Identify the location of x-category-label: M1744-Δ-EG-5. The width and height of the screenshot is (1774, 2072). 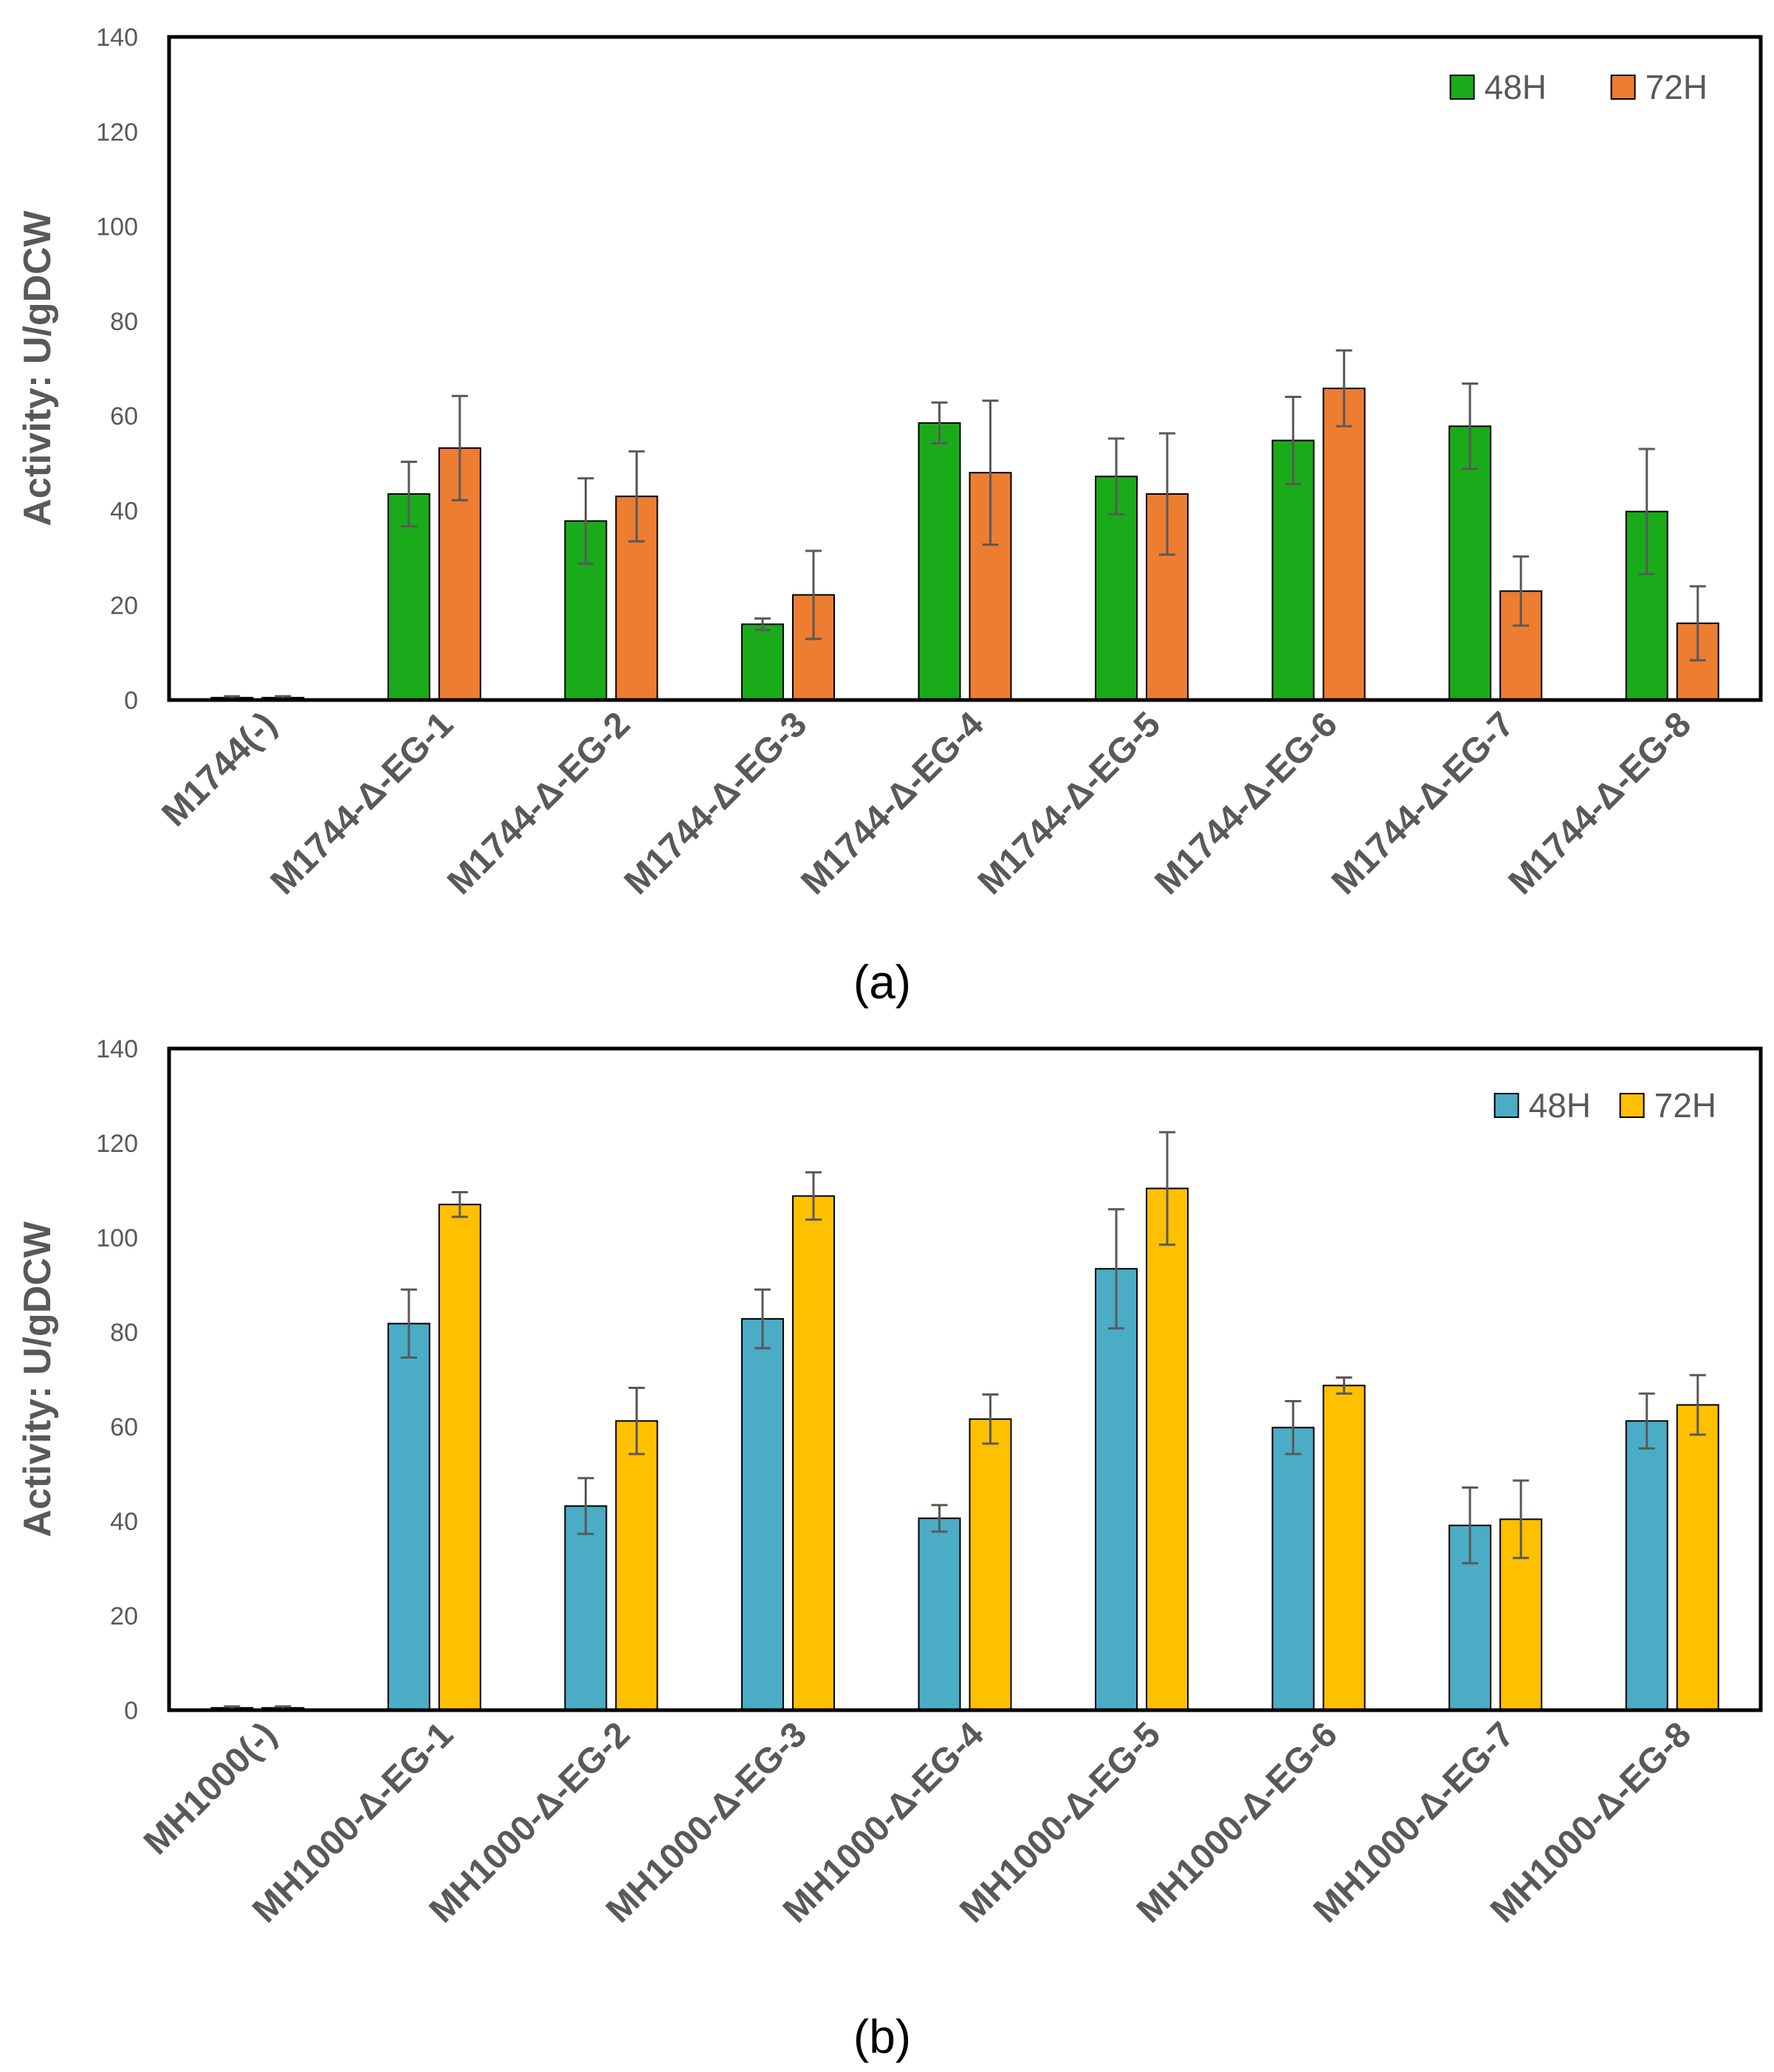
(1069, 803).